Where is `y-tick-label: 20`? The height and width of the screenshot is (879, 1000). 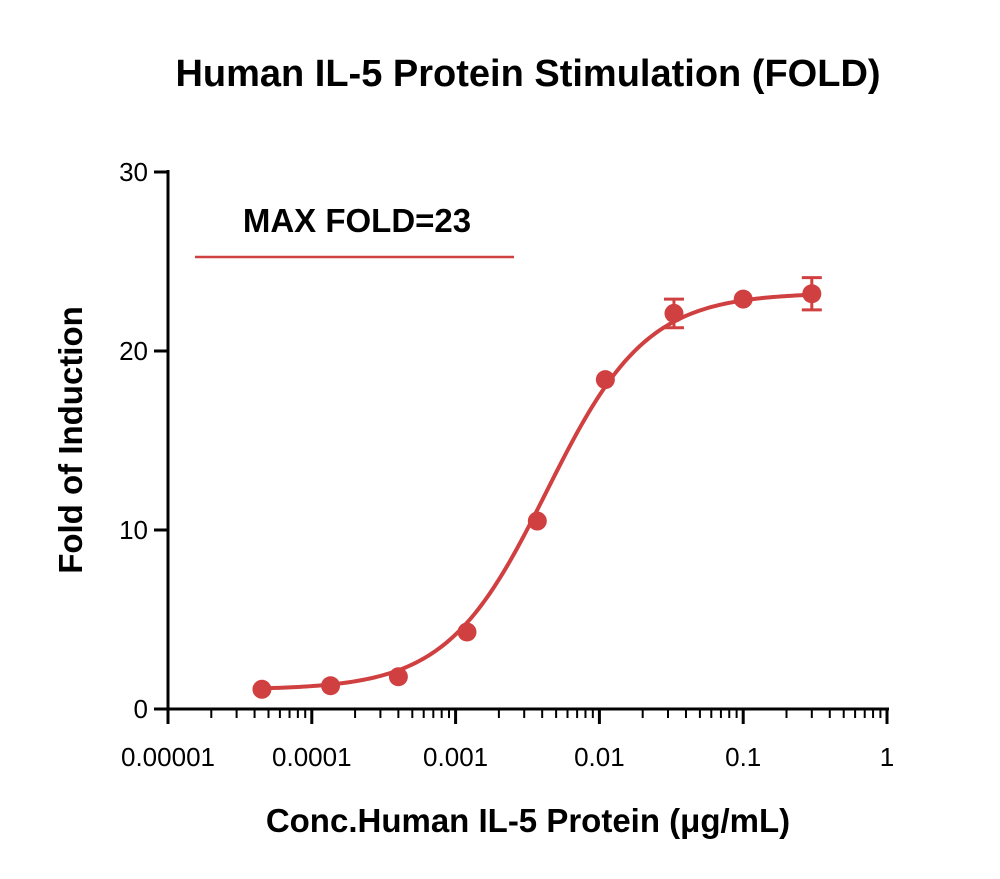 y-tick-label: 20 is located at coordinates (133, 351).